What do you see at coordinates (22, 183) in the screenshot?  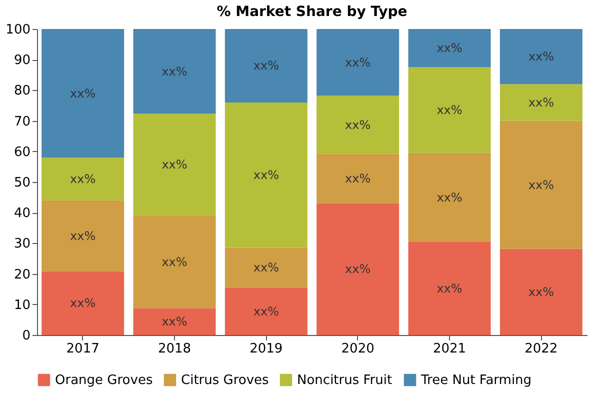 I see `y-tick-label: 50` at bounding box center [22, 183].